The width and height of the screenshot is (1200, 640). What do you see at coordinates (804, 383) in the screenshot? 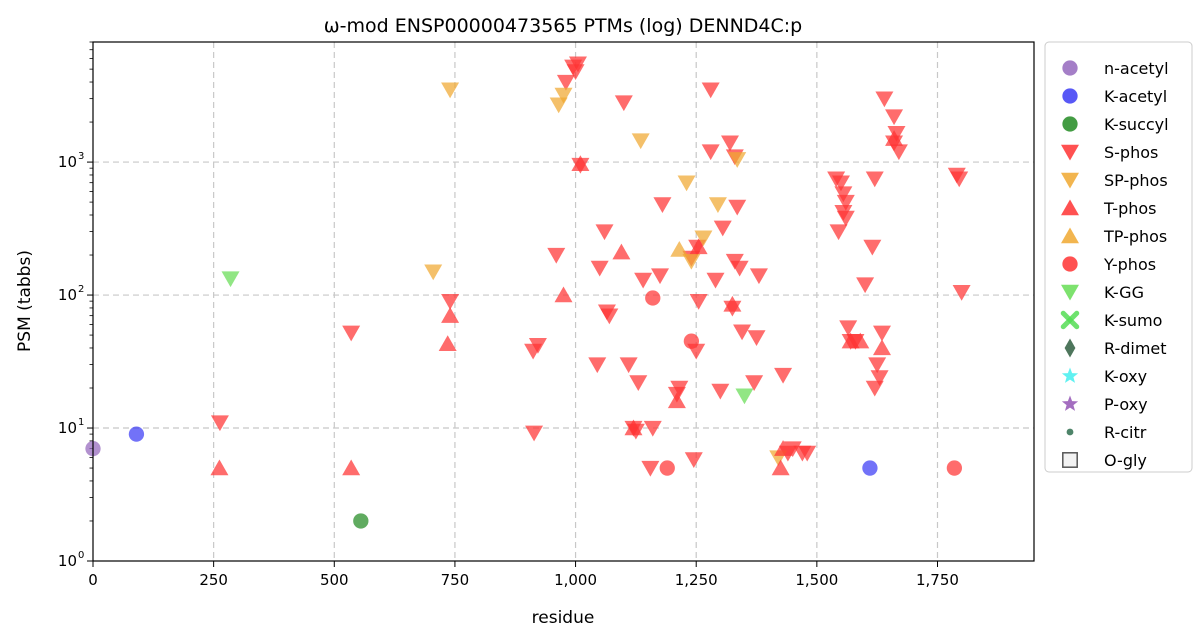
I see `series-Y-phos` at bounding box center [804, 383].